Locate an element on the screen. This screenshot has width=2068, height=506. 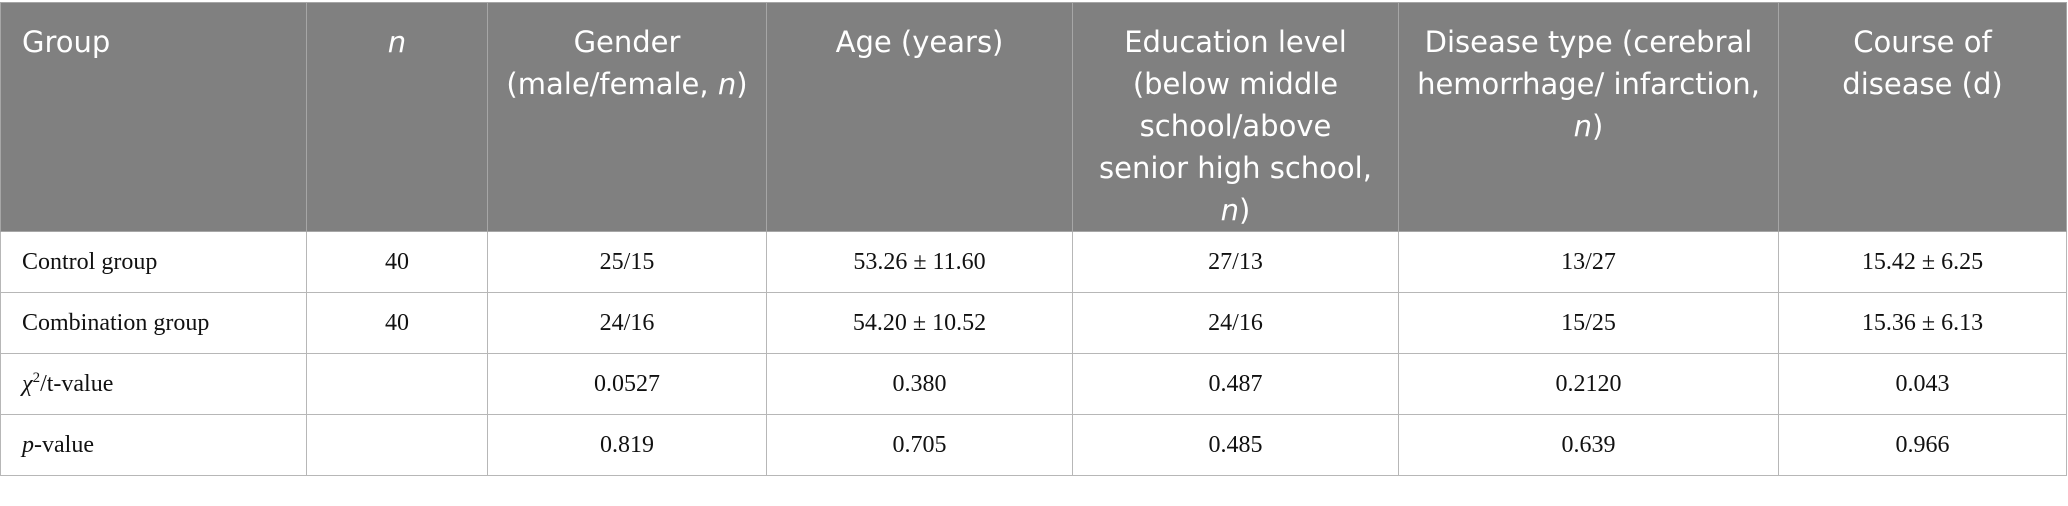
cell: 0.639 is located at coordinates (1588, 445).